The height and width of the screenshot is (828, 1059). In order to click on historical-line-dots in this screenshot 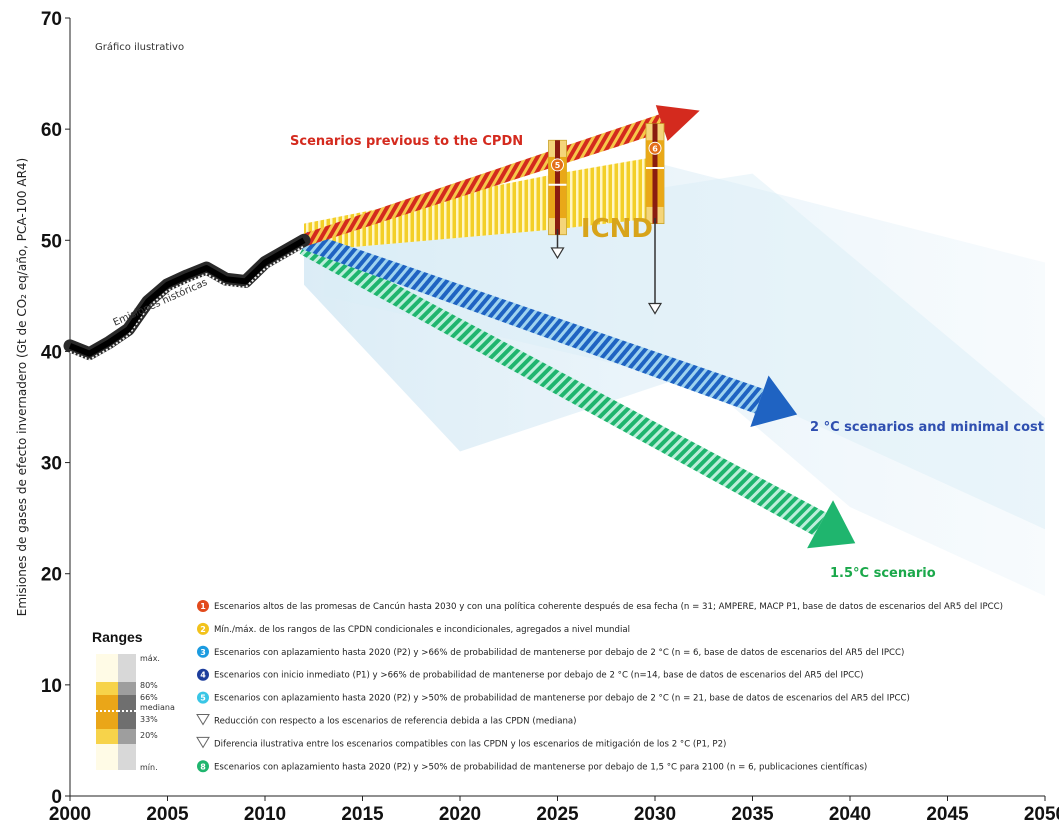, I will do `click(187, 303)`.